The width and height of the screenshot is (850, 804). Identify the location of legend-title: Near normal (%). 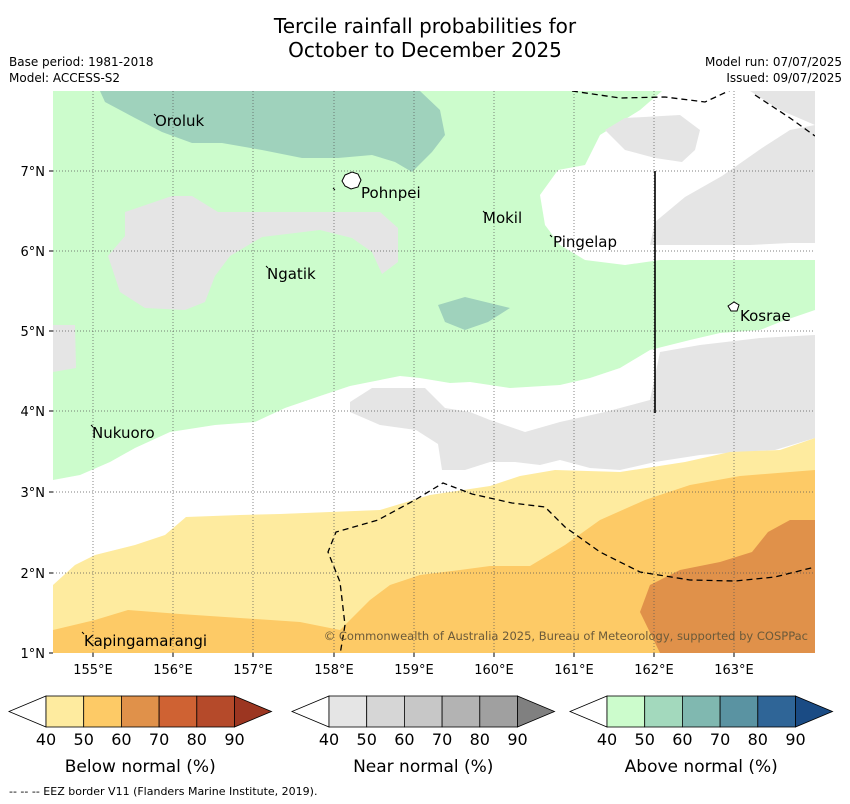
(423, 767).